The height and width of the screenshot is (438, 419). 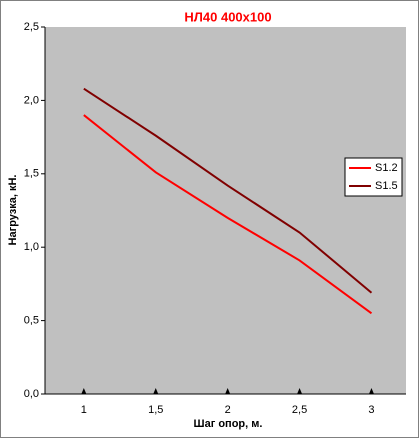 What do you see at coordinates (31, 174) in the screenshot?
I see `y-tick-label: 1,5` at bounding box center [31, 174].